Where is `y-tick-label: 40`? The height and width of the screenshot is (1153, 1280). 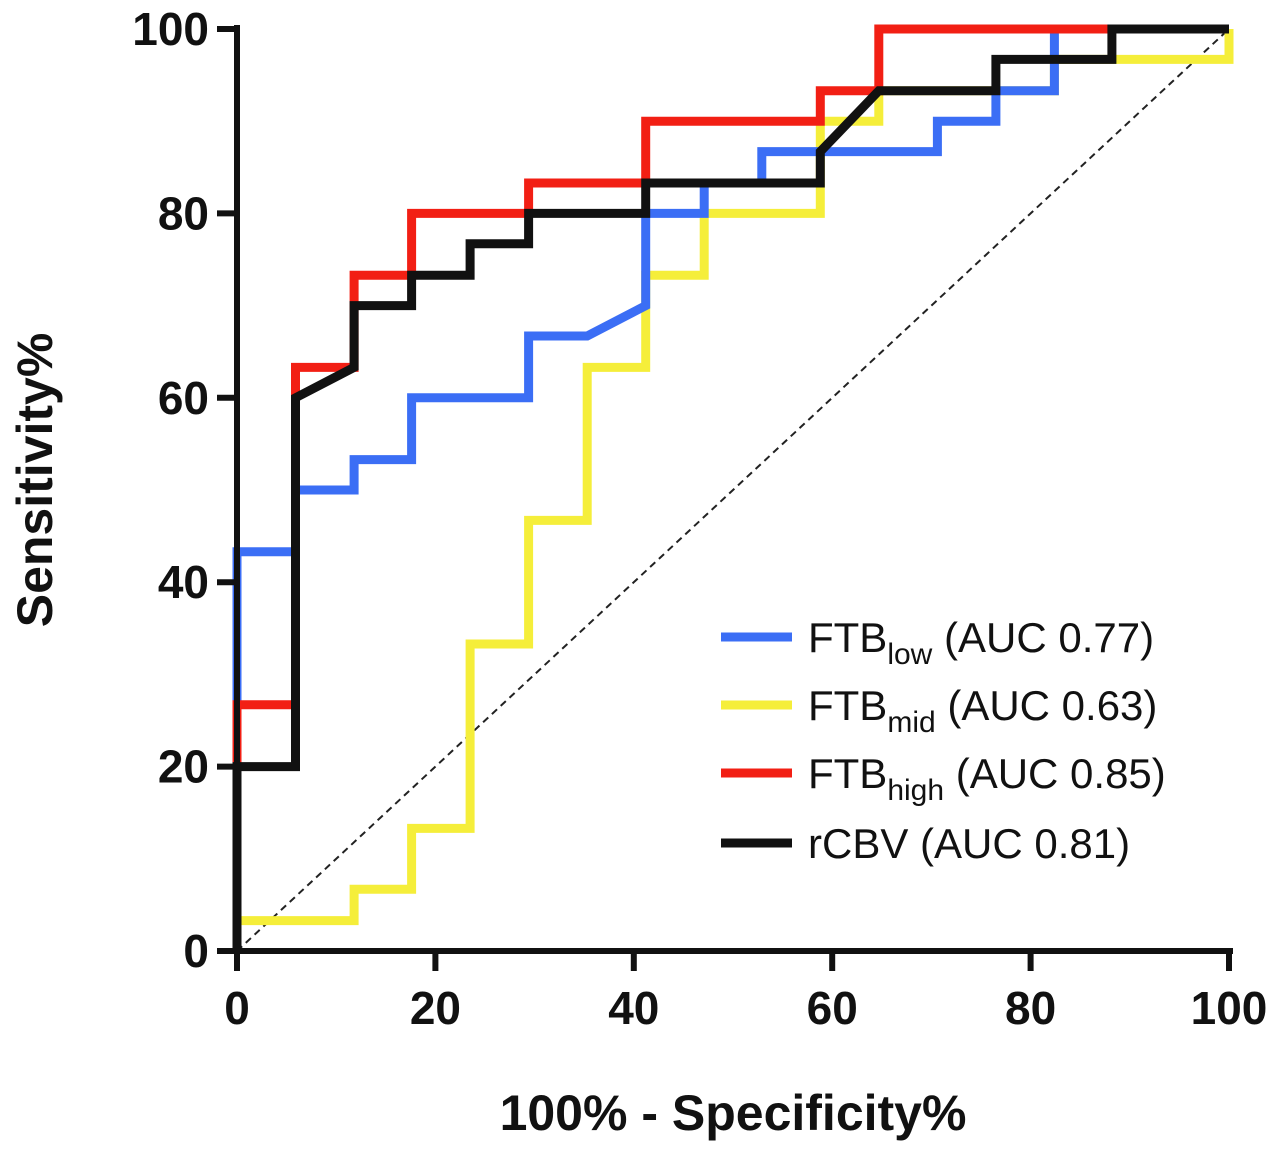 y-tick-label: 40 is located at coordinates (183, 582).